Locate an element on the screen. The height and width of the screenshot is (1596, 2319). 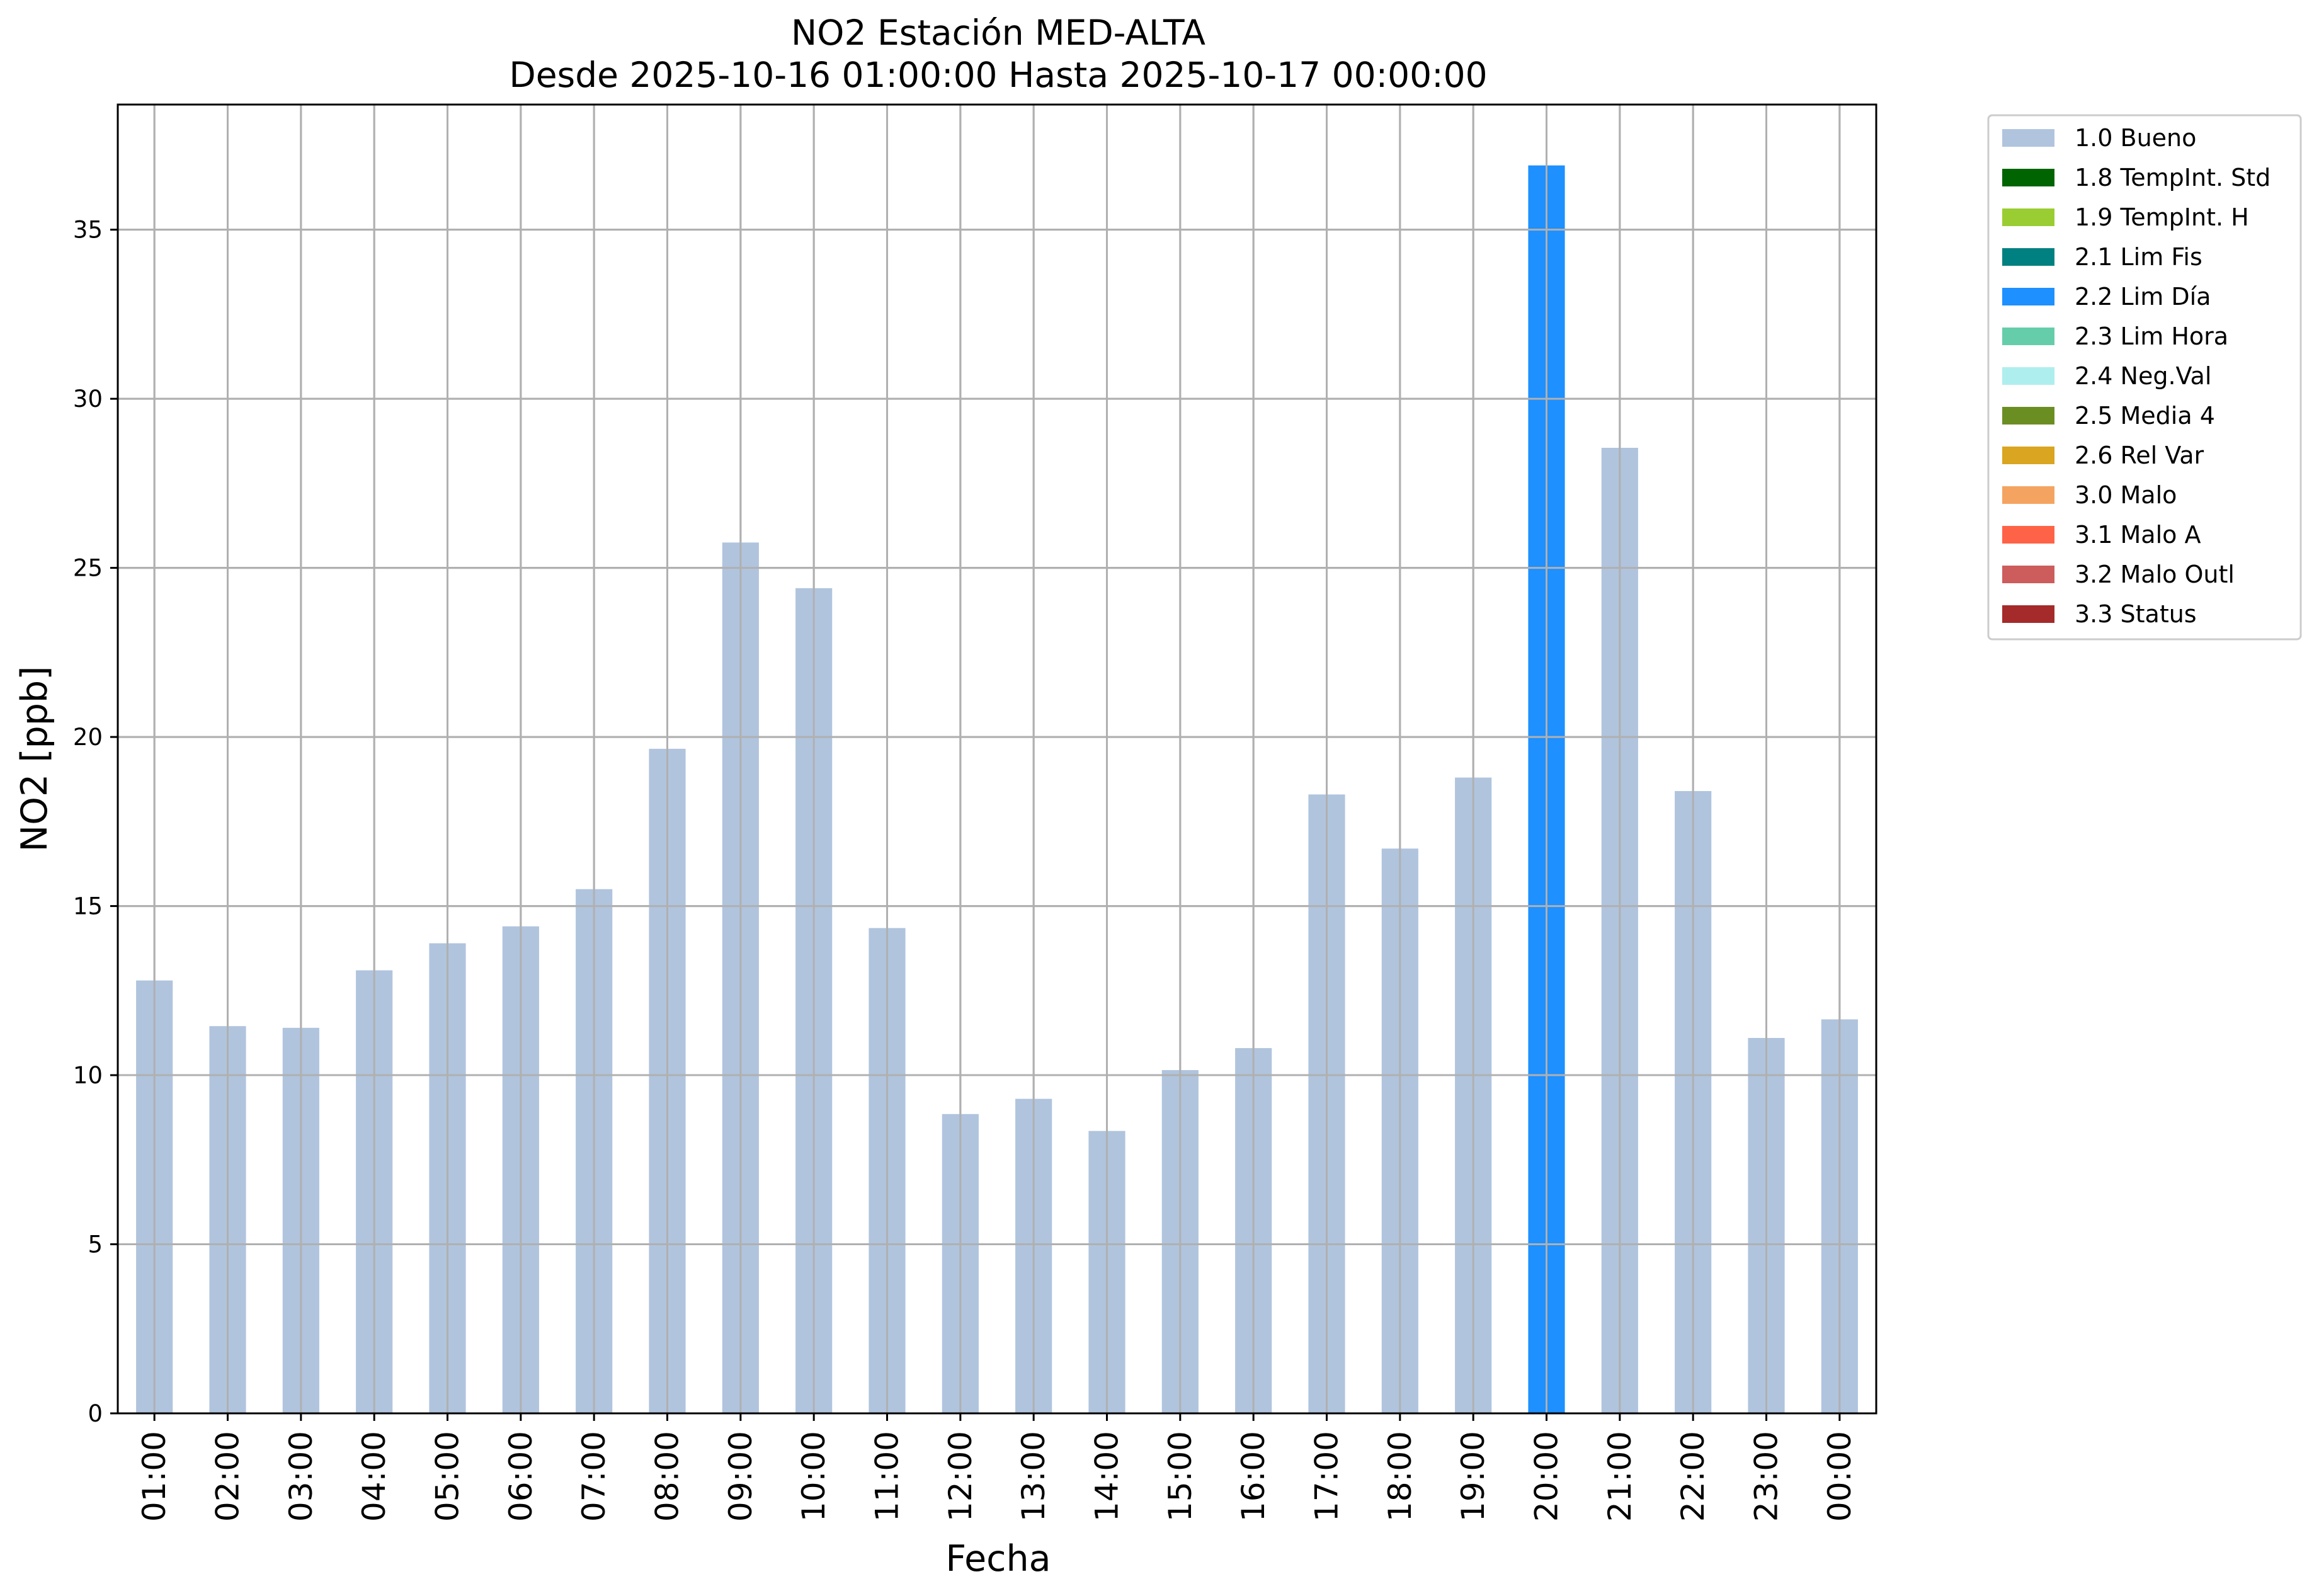
x-tick-label: 04:00 is located at coordinates (374, 1476).